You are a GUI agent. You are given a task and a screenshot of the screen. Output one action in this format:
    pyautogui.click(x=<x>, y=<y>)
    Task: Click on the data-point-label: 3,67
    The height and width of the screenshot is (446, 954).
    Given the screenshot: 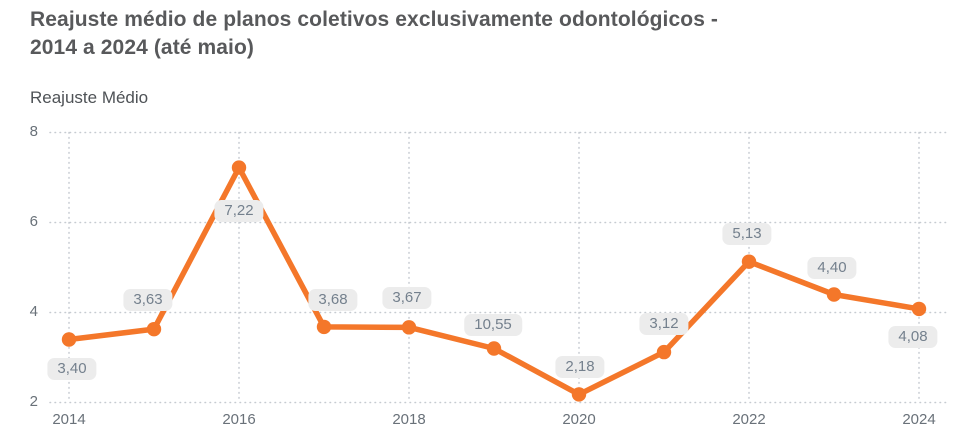 What is the action you would take?
    pyautogui.click(x=407, y=298)
    